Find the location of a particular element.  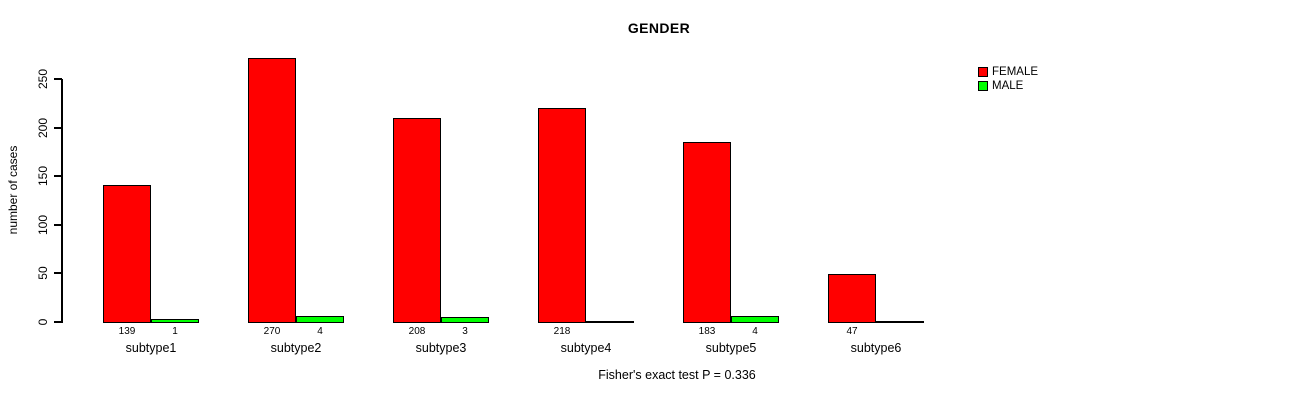

value-label-female-subtype6: 47 is located at coordinates (852, 331).